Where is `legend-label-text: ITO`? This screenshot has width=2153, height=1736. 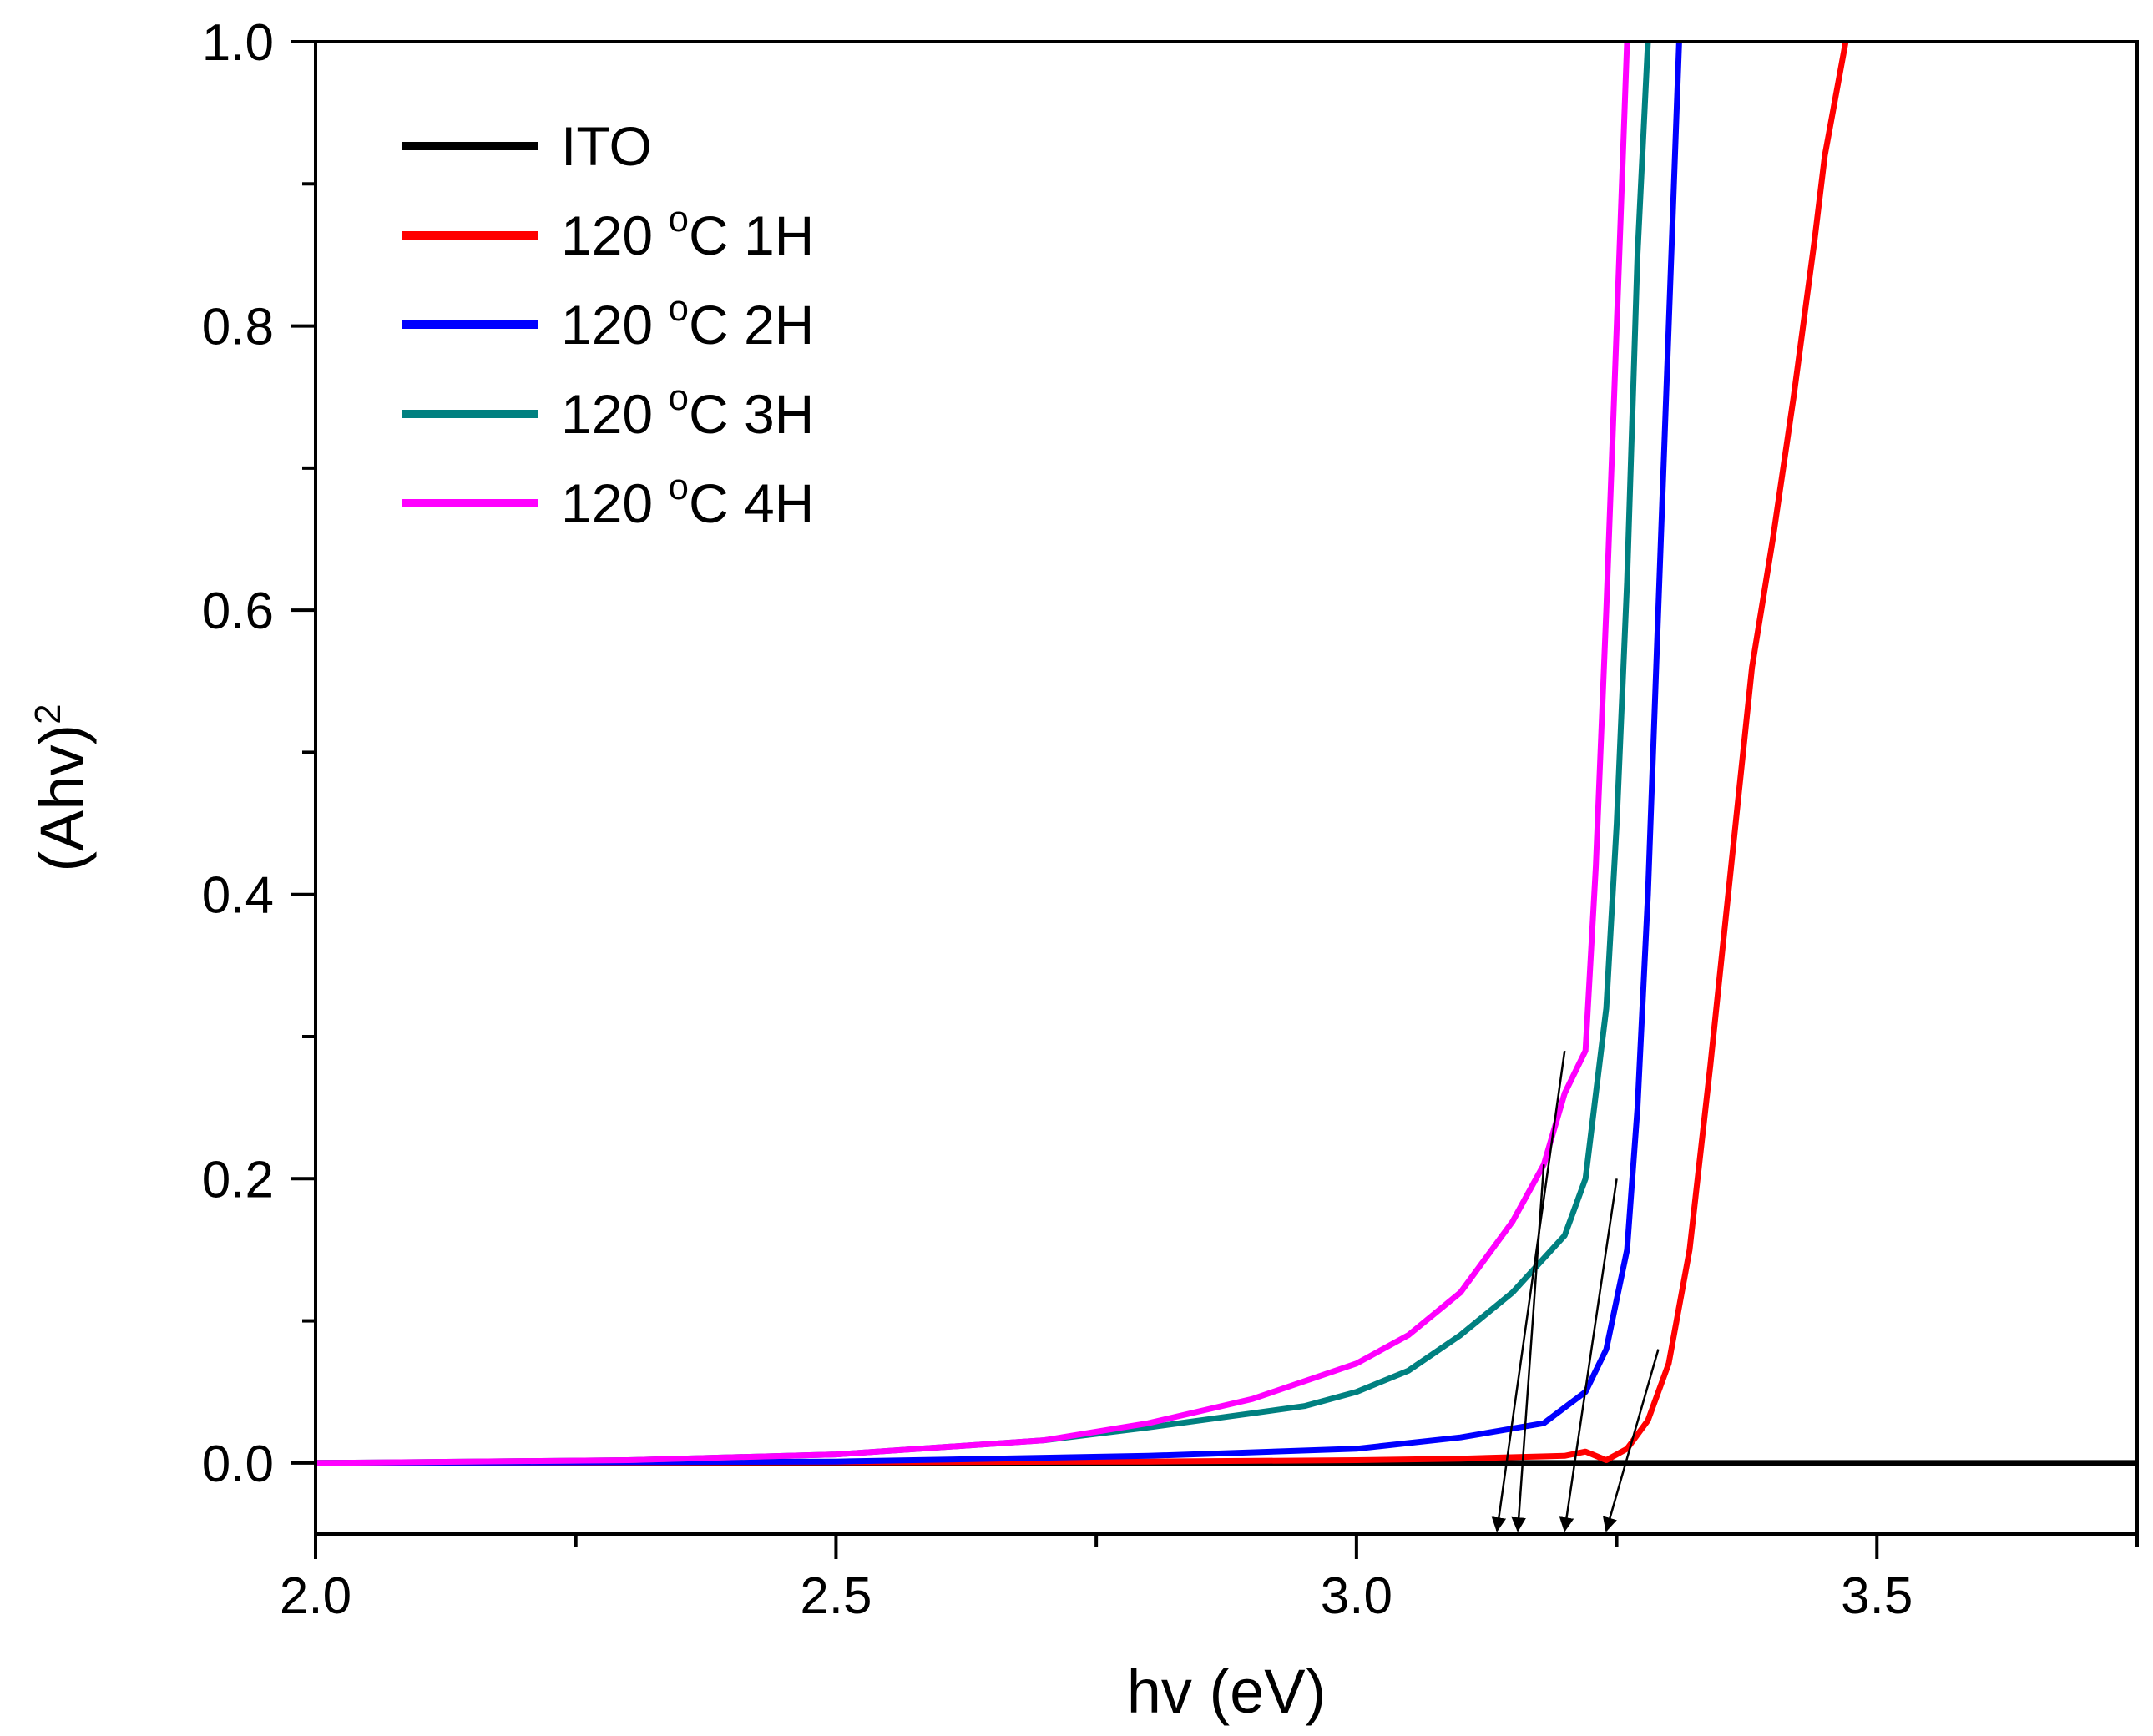
legend-label-text: ITO is located at coordinates (607, 146).